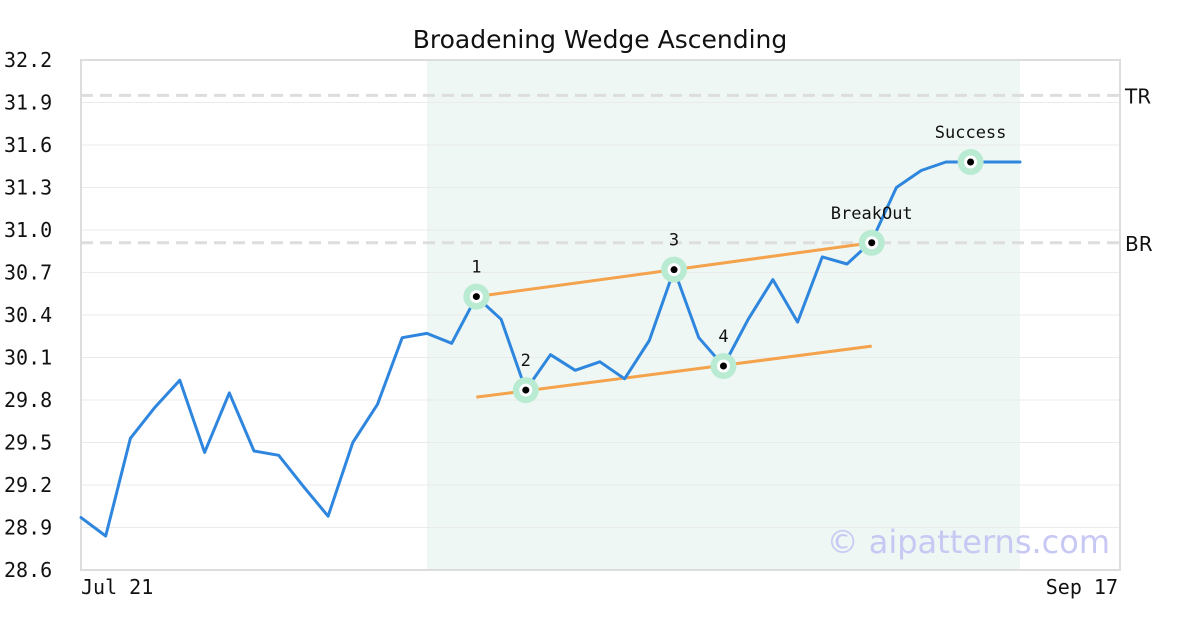 The height and width of the screenshot is (630, 1200). I want to click on y-tick-label: 31.9, so click(28, 103).